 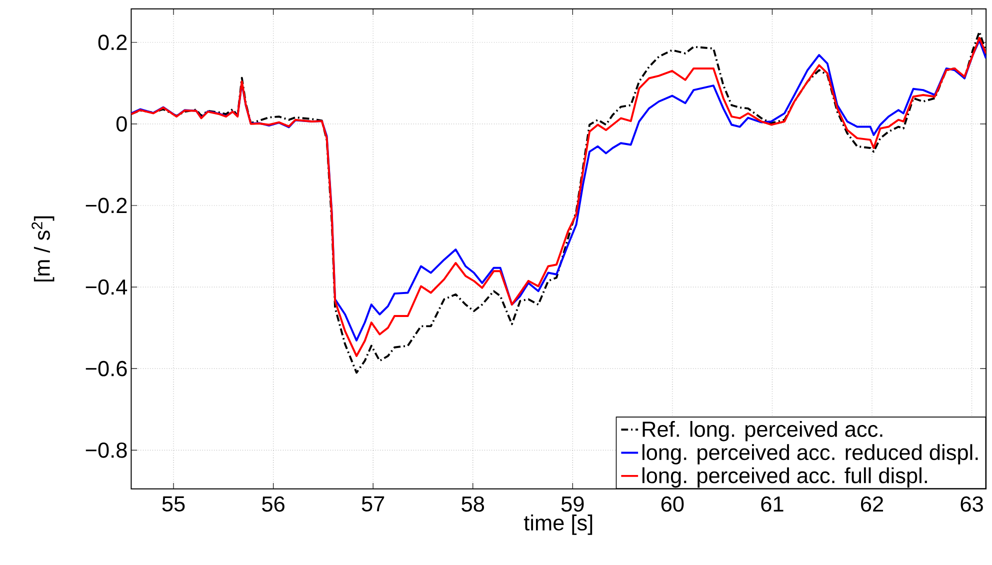 What do you see at coordinates (784, 477) in the screenshot?
I see `legend-label: long. perceived acc. full displ.` at bounding box center [784, 477].